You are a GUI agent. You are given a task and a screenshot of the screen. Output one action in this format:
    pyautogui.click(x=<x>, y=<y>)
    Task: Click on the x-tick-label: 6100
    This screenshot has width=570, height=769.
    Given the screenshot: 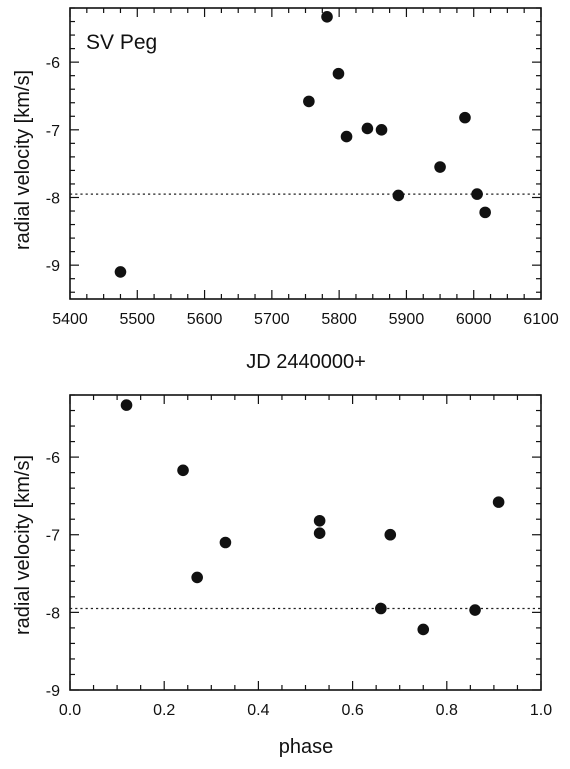 What is the action you would take?
    pyautogui.click(x=541, y=319)
    